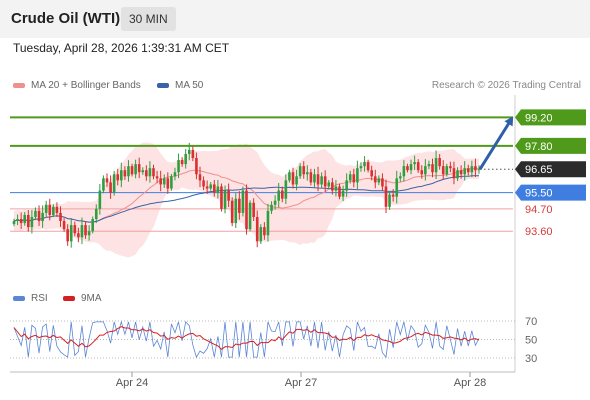  Describe the element at coordinates (19, 298) in the screenshot. I see `rsi-swatch-icon` at that location.